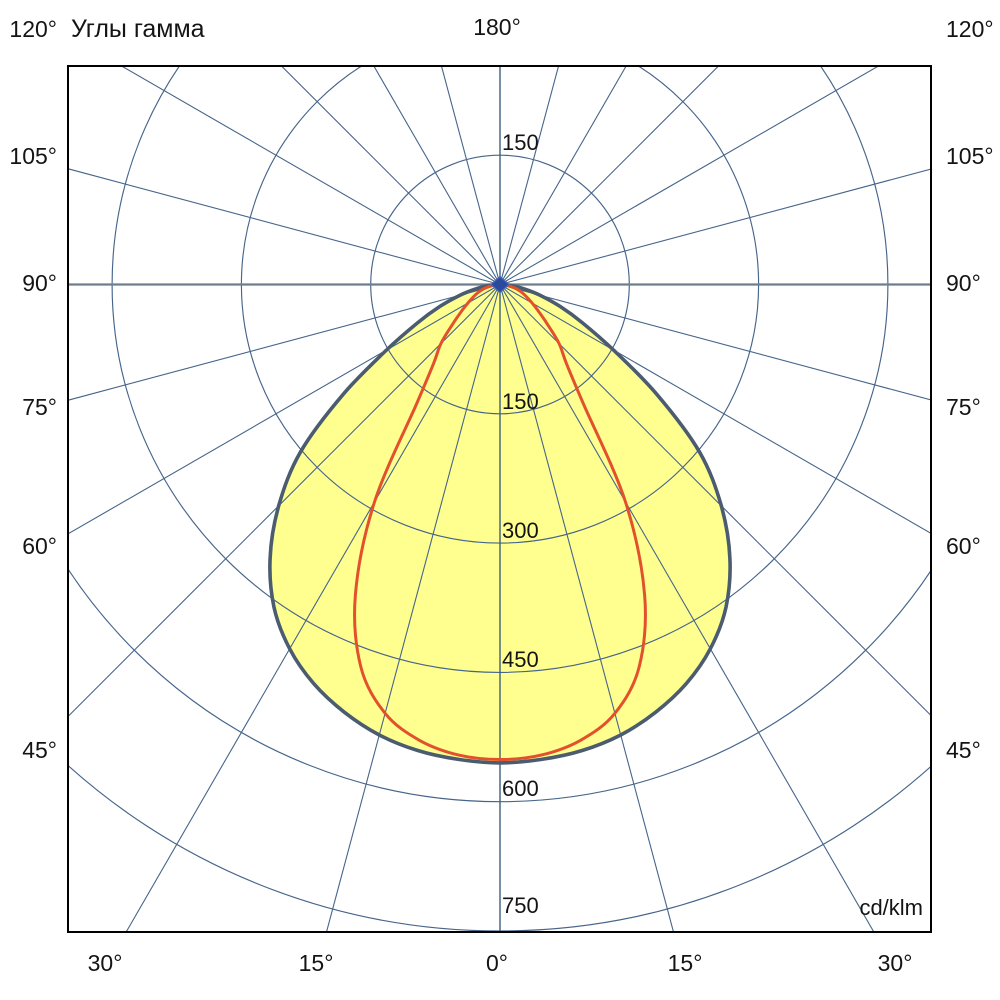  I want to click on right-angle-label-120: 120°, so click(970, 29).